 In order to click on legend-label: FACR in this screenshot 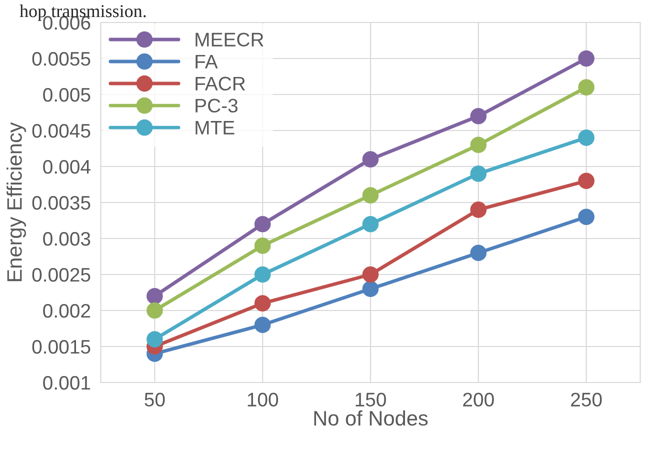, I will do `click(221, 83)`.